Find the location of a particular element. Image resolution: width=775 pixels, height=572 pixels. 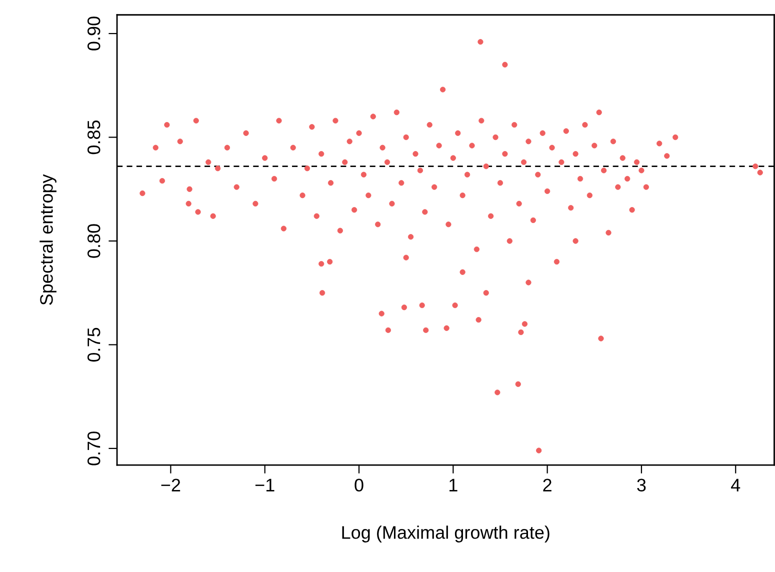

x-tick-label: −2 is located at coordinates (170, 485).